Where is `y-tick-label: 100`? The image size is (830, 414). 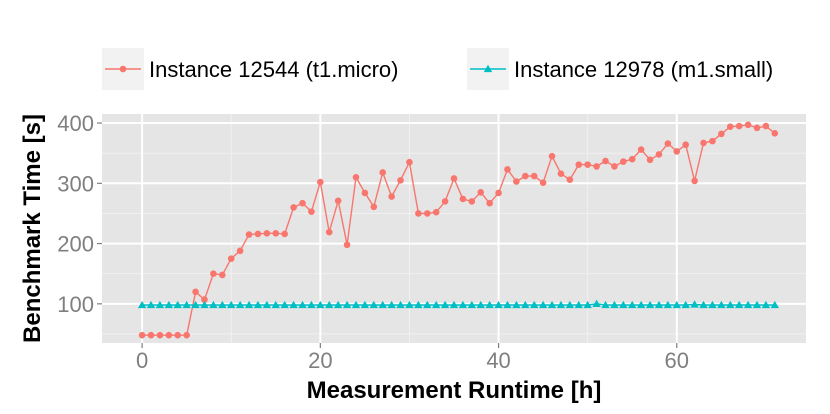
y-tick-label: 100 is located at coordinates (75, 304).